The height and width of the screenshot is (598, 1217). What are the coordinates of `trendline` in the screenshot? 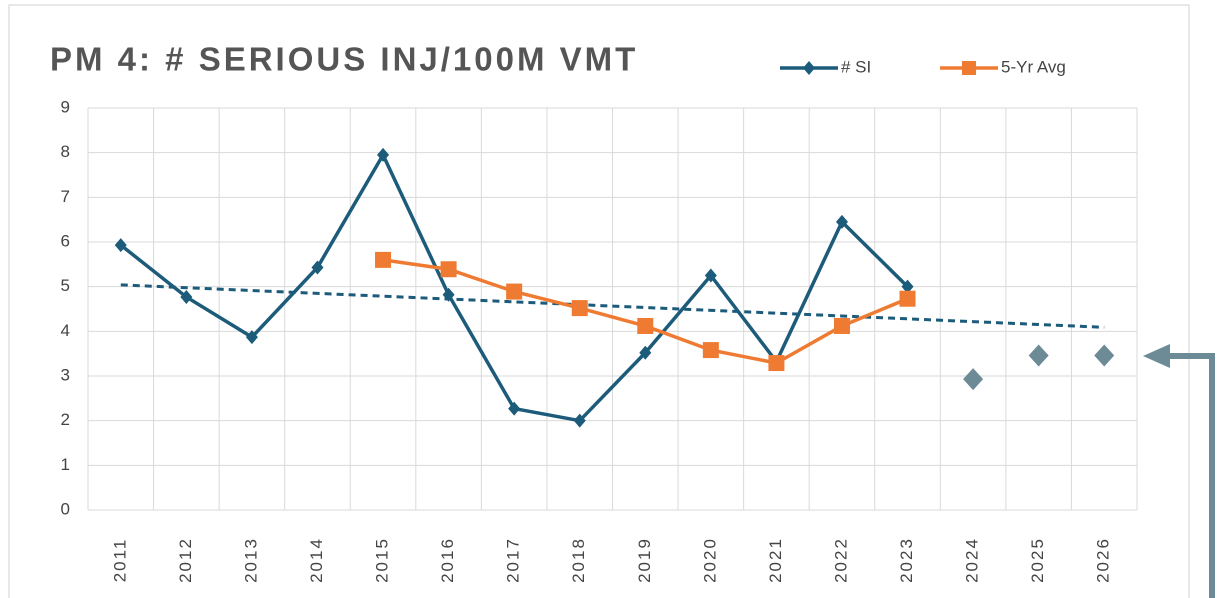 It's located at (612, 306).